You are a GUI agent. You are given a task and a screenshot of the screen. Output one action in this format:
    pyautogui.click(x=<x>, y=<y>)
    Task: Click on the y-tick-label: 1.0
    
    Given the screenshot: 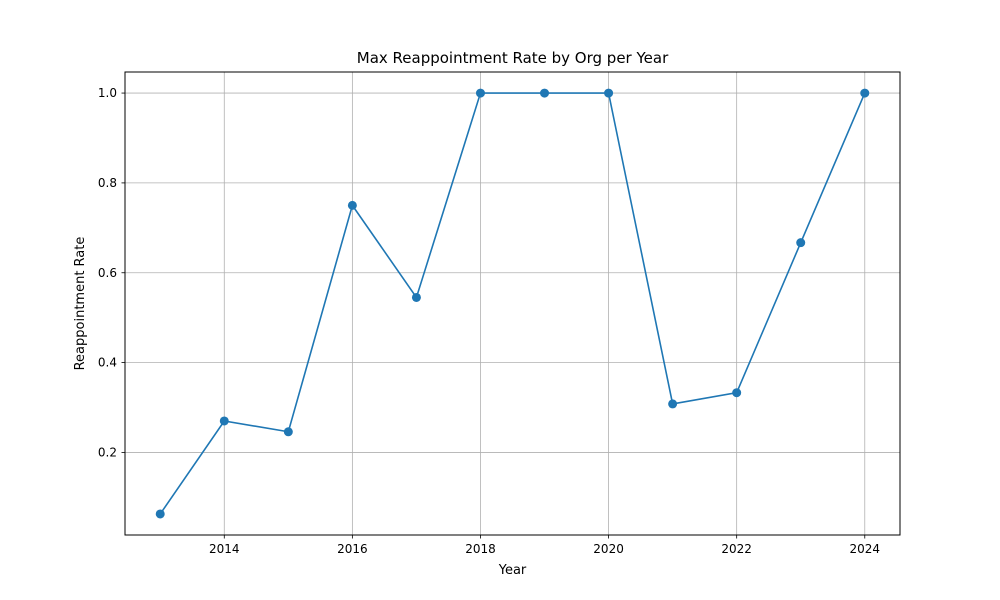 What is the action you would take?
    pyautogui.click(x=107, y=93)
    